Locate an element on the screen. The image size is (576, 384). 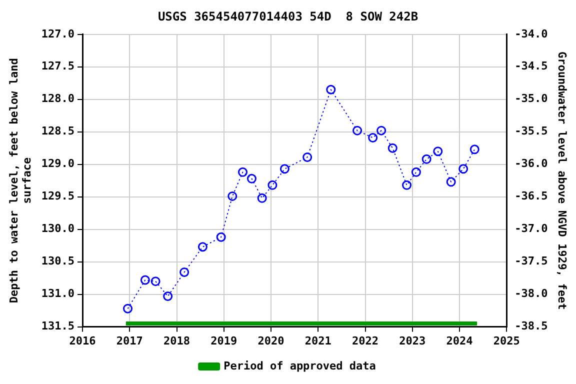
x-tick-label: 2016 is located at coordinates (82, 341).